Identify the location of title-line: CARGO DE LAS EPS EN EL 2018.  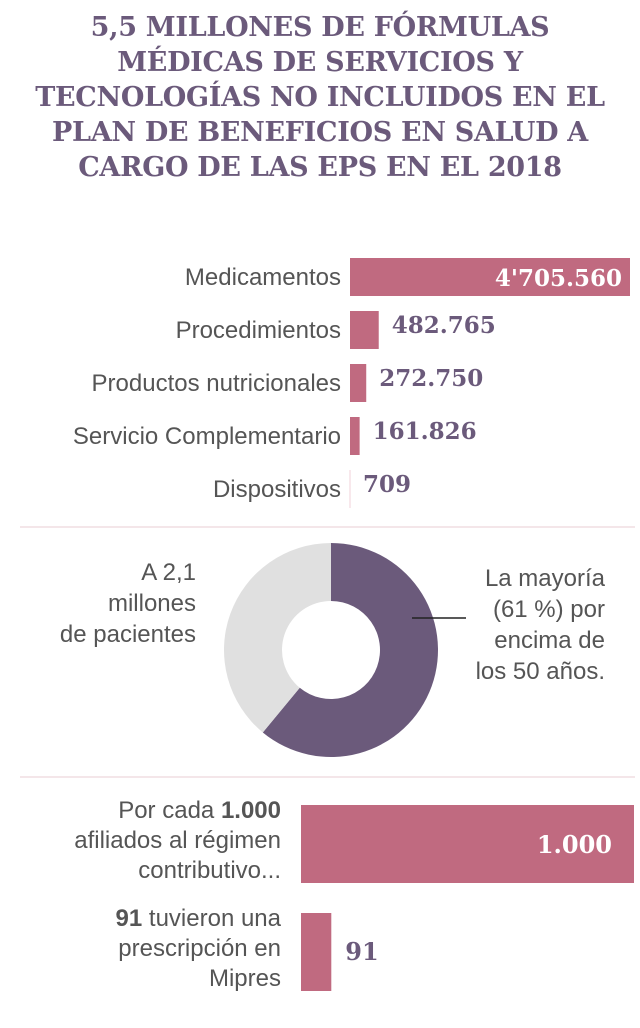
(320, 167).